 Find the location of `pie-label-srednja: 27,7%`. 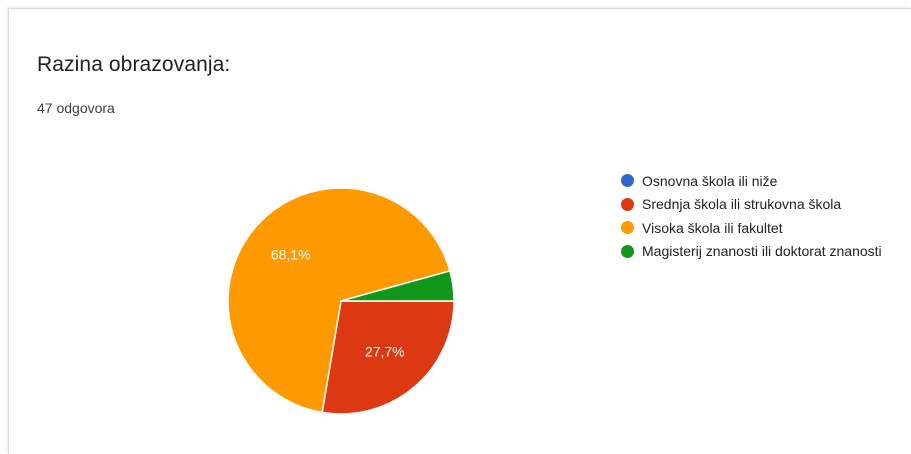

pie-label-srednja: 27,7% is located at coordinates (385, 352).